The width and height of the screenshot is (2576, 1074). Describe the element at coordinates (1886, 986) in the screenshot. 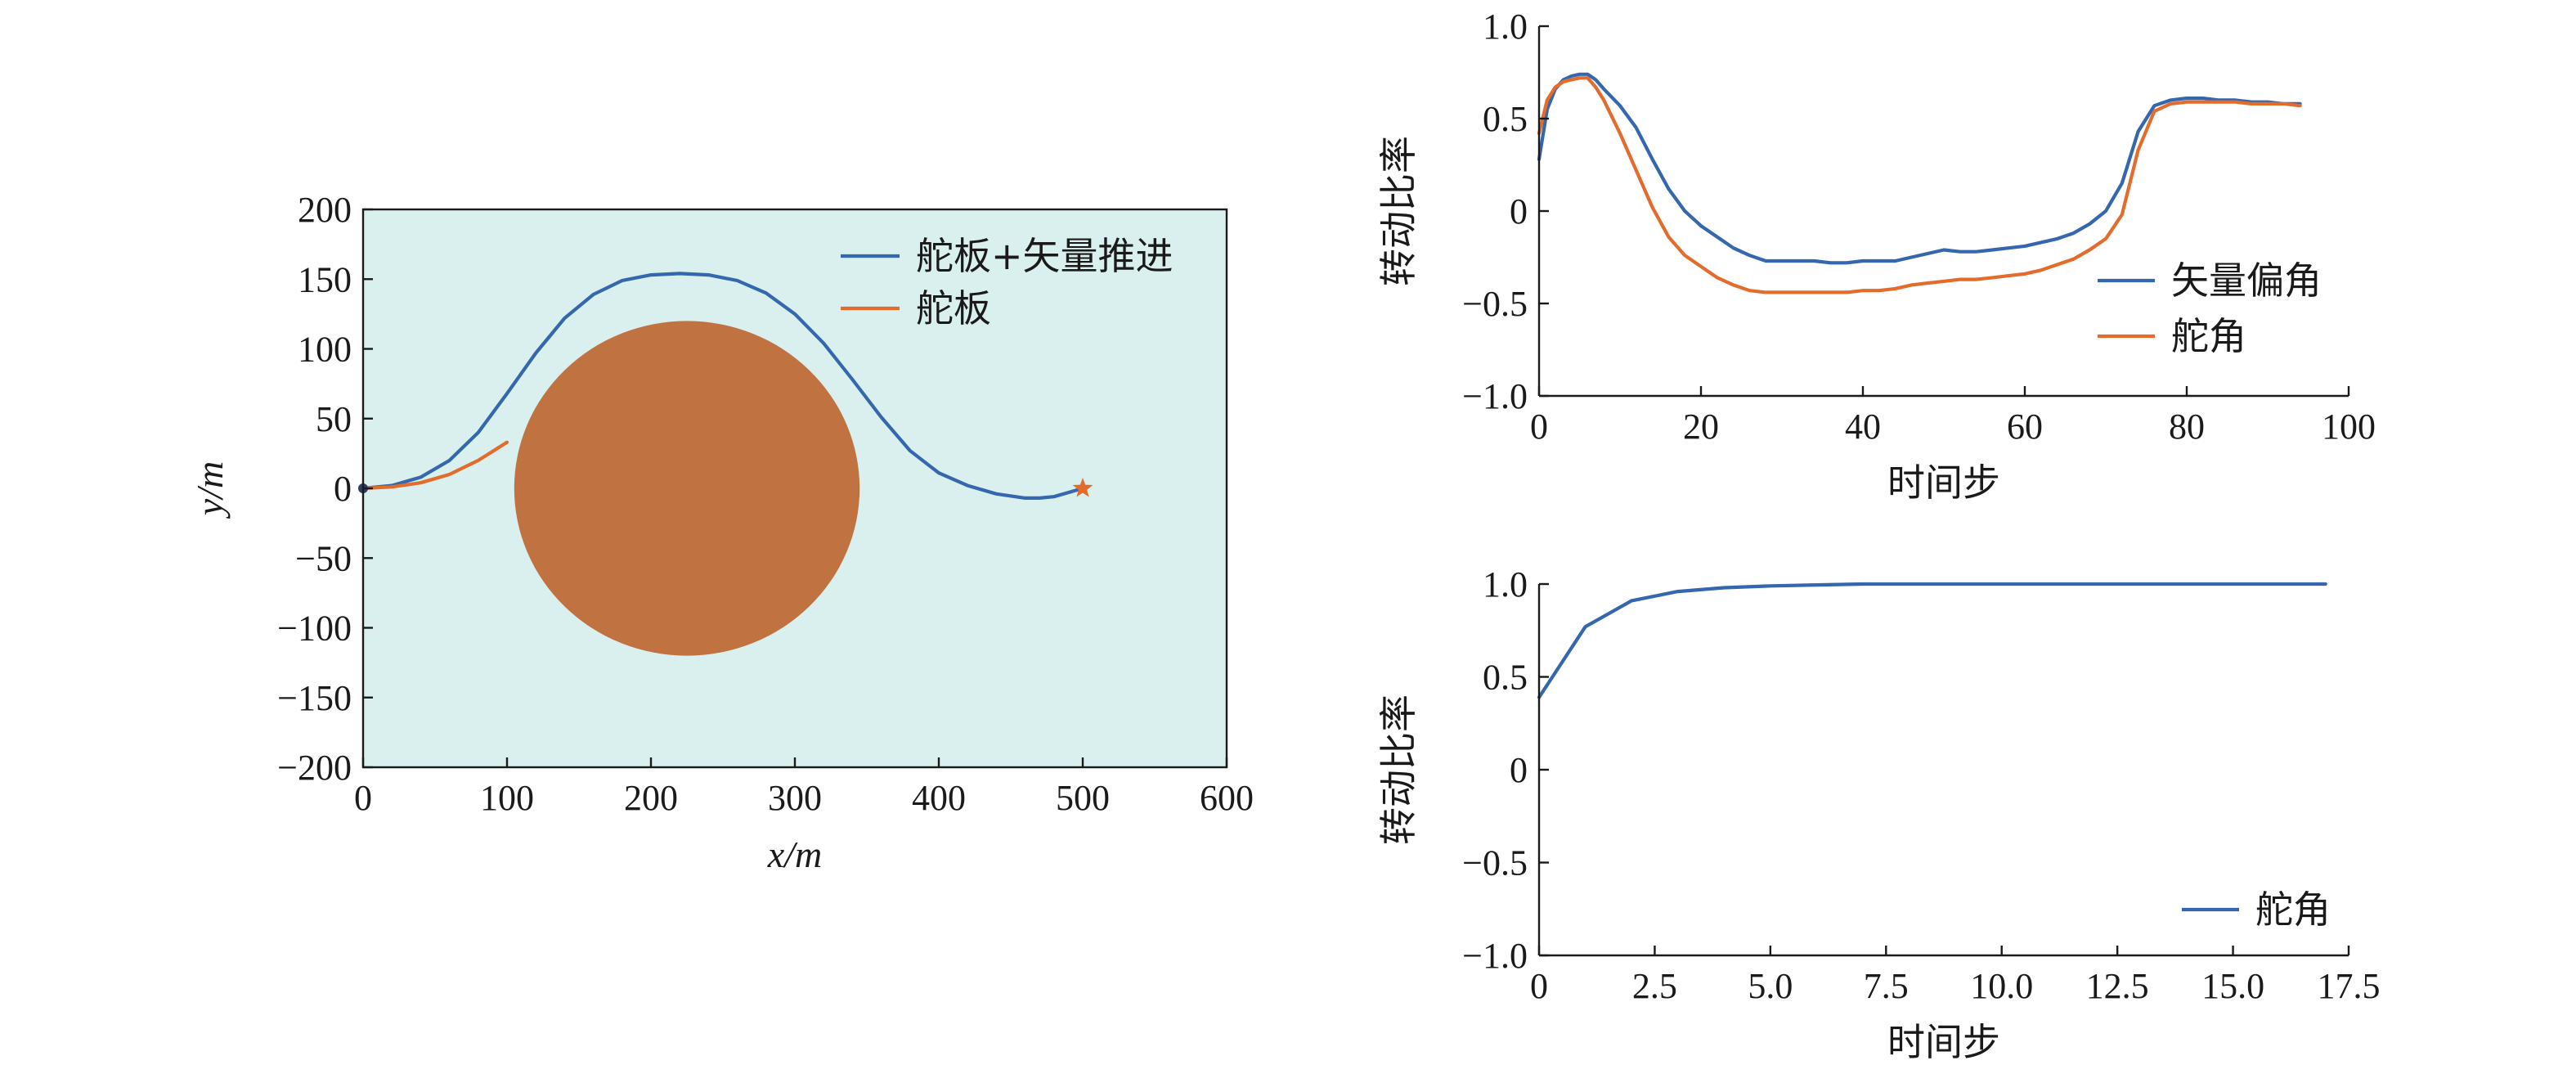

I see `x-tick-label: 7.5` at that location.